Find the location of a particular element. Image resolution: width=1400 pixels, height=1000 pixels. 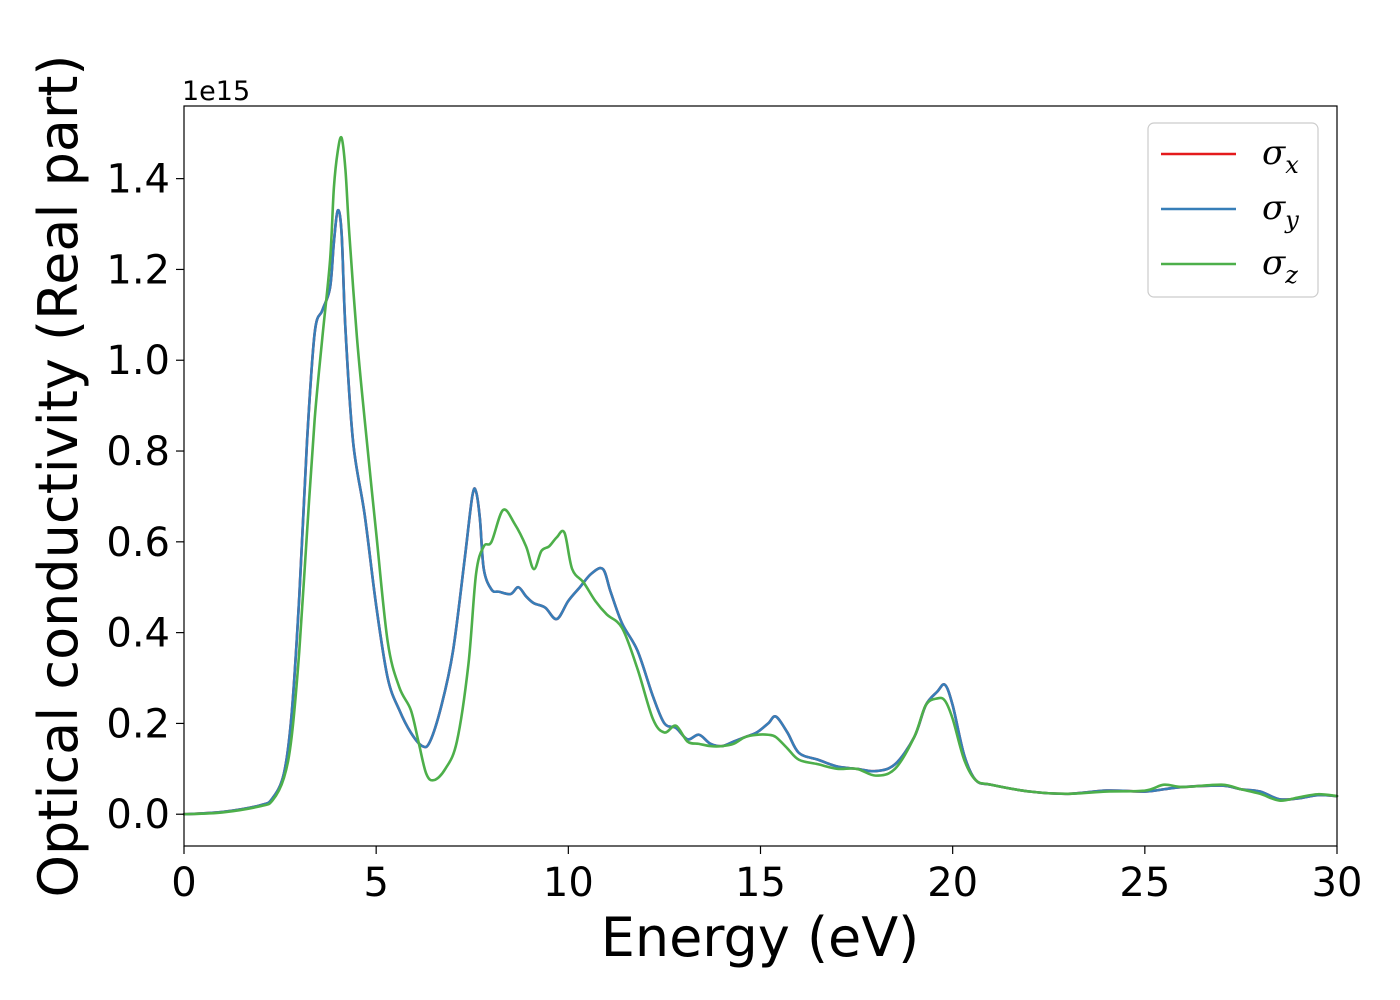

x-tick-label: 0 is located at coordinates (183, 883).